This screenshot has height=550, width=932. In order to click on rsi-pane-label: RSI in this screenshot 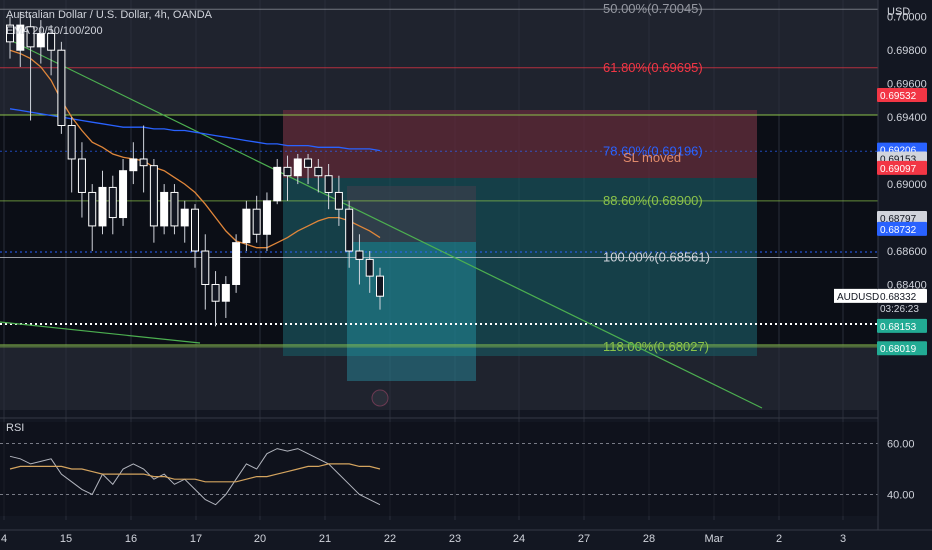, I will do `click(15, 428)`.